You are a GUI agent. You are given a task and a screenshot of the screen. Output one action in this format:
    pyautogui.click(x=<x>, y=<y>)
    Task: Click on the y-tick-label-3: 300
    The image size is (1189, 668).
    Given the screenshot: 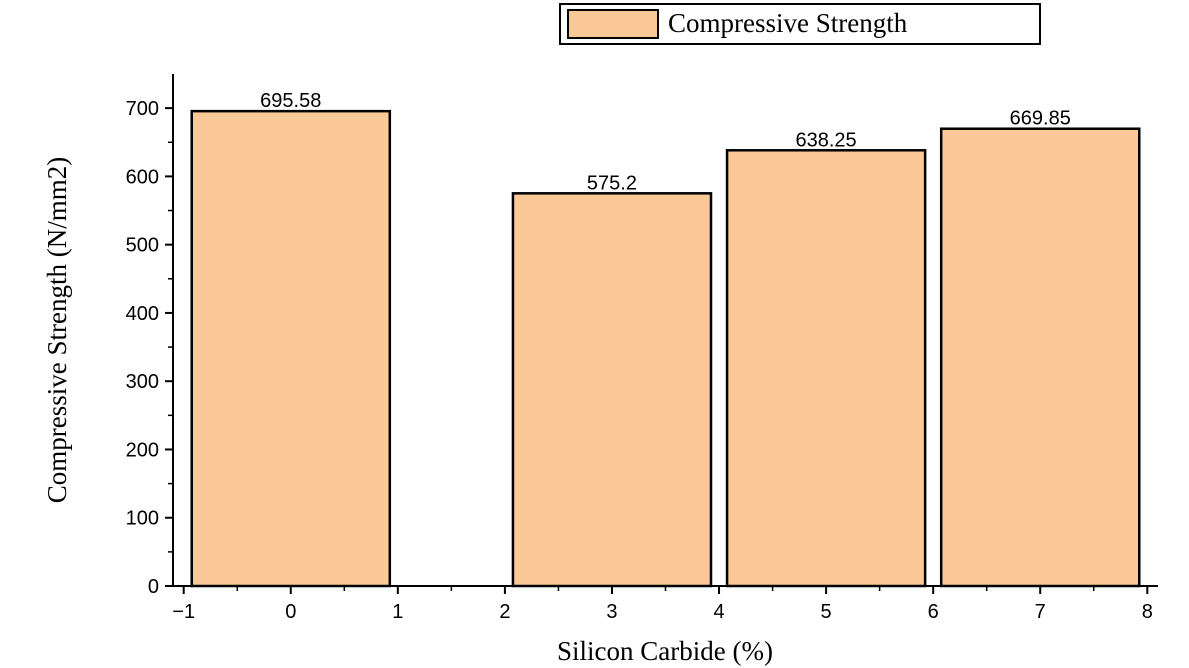 What is the action you would take?
    pyautogui.click(x=142, y=382)
    